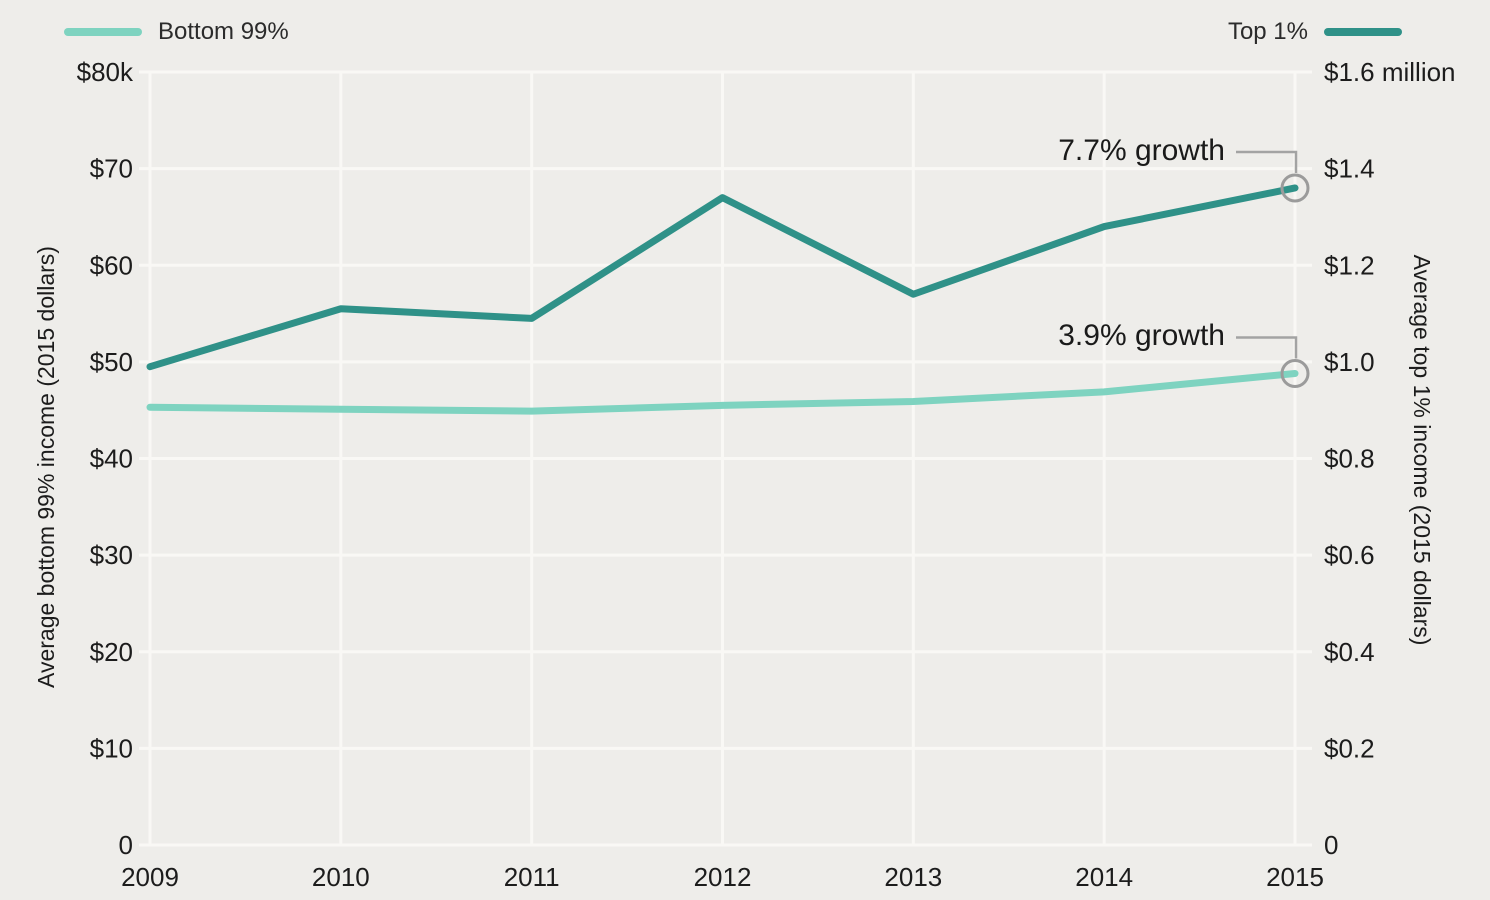 This screenshot has width=1490, height=900. Describe the element at coordinates (913, 877) in the screenshot. I see `x-axis-tick-label: 2013` at that location.